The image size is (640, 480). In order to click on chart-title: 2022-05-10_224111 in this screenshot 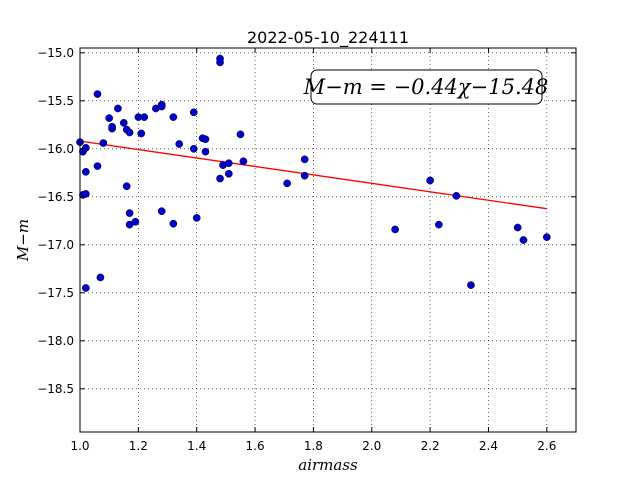, I will do `click(328, 38)`.